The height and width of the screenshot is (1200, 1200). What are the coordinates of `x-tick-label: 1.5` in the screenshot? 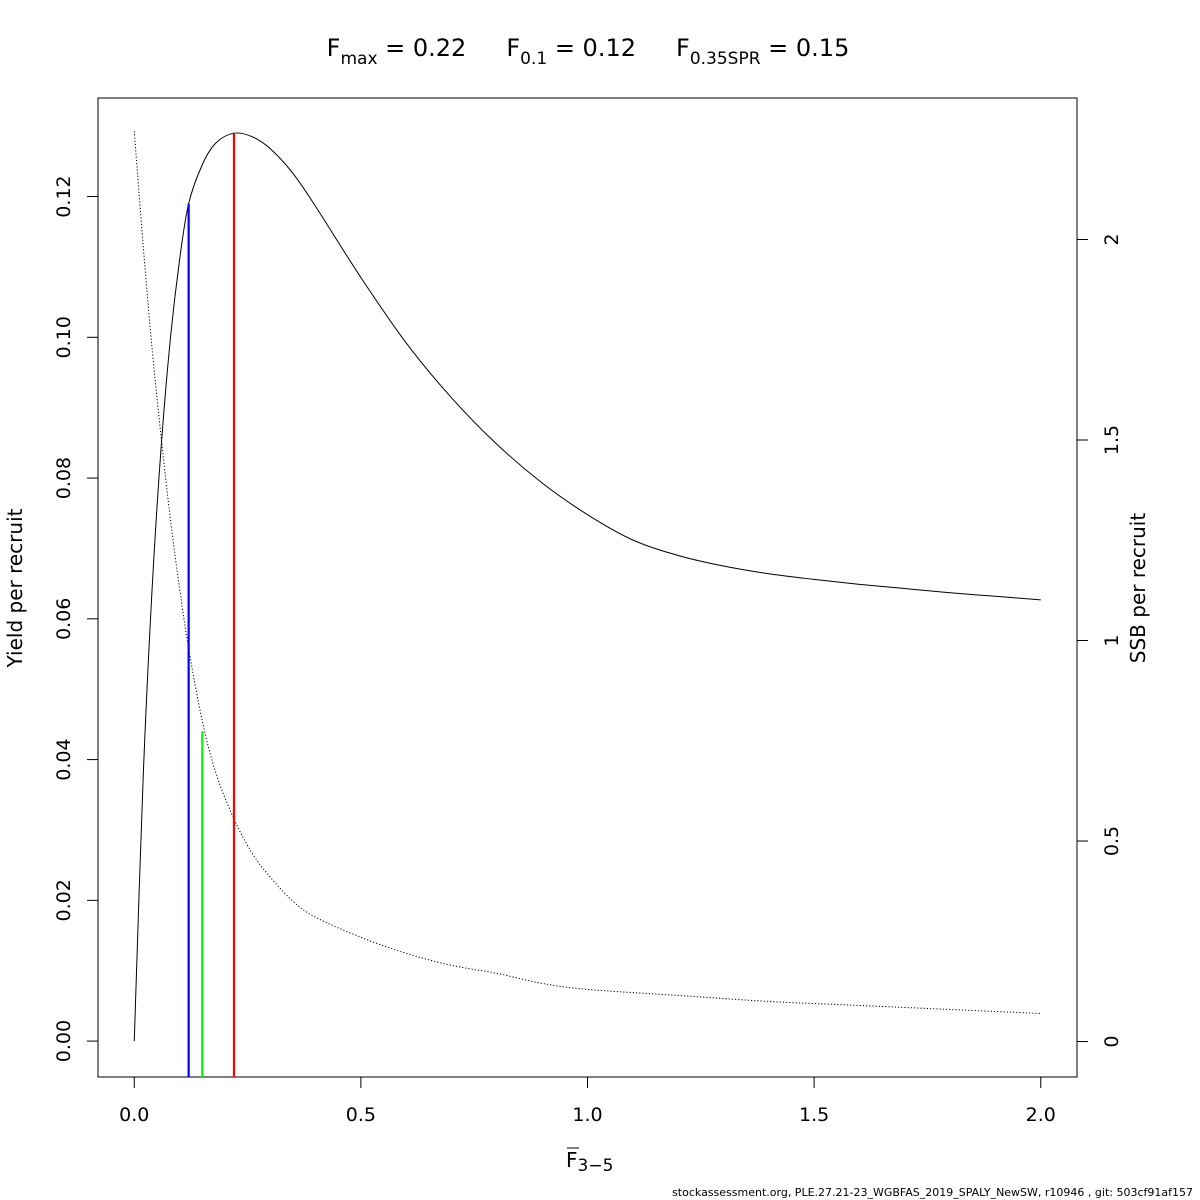 It's located at (814, 1115).